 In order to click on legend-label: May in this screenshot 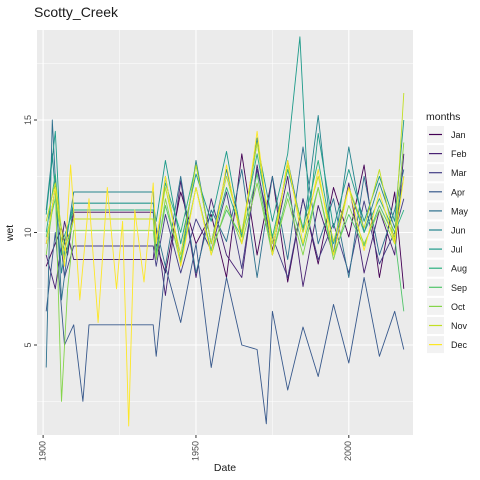, I will do `click(460, 211)`.